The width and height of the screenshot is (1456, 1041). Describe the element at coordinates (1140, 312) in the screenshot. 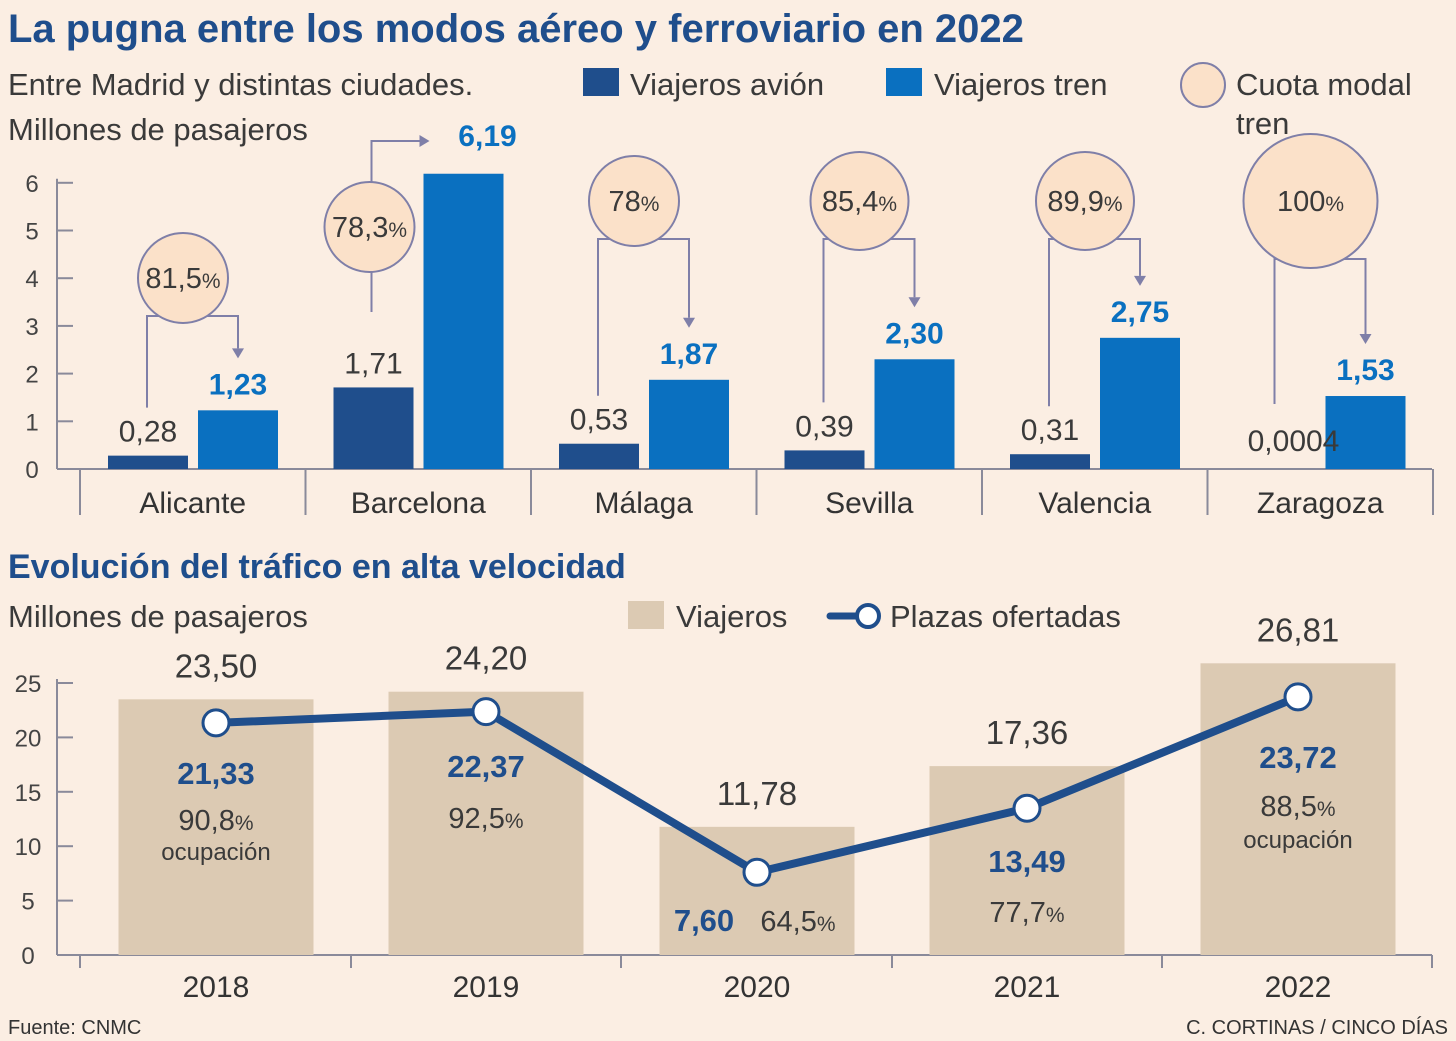

I see `chart1-train-value-label: 2,75` at that location.